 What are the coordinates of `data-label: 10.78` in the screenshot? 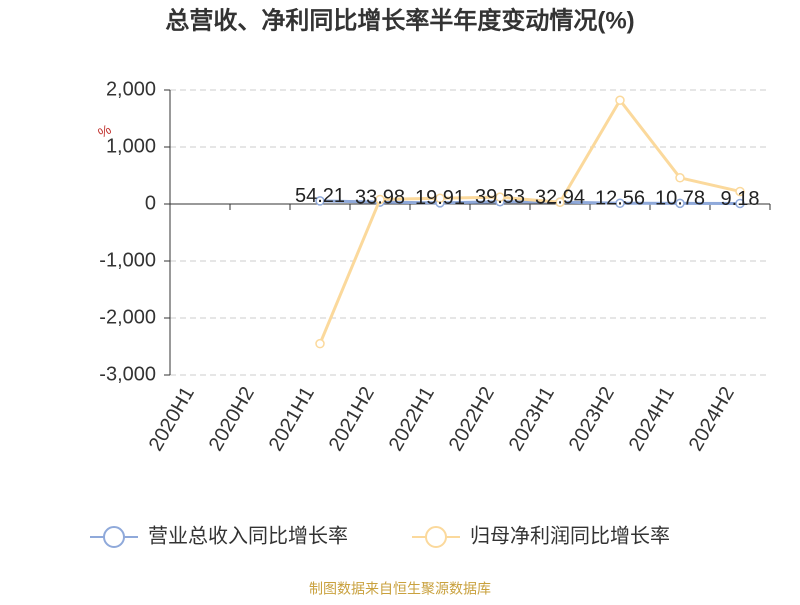 It's located at (680, 199).